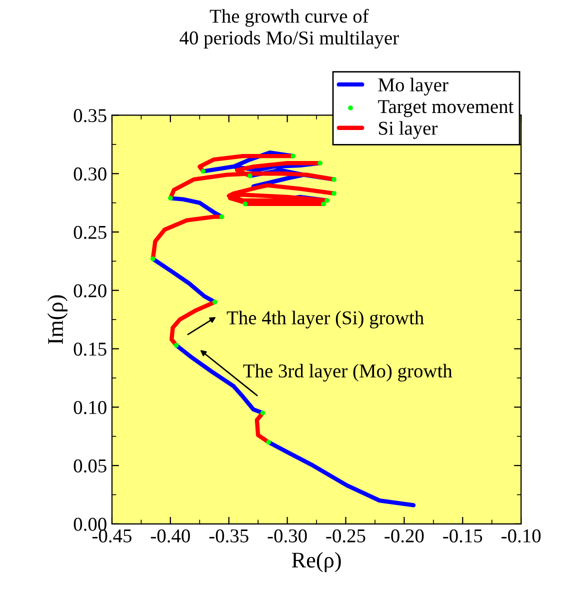 The width and height of the screenshot is (567, 594). What do you see at coordinates (404, 536) in the screenshot?
I see `x-tick-label: -0.20` at bounding box center [404, 536].